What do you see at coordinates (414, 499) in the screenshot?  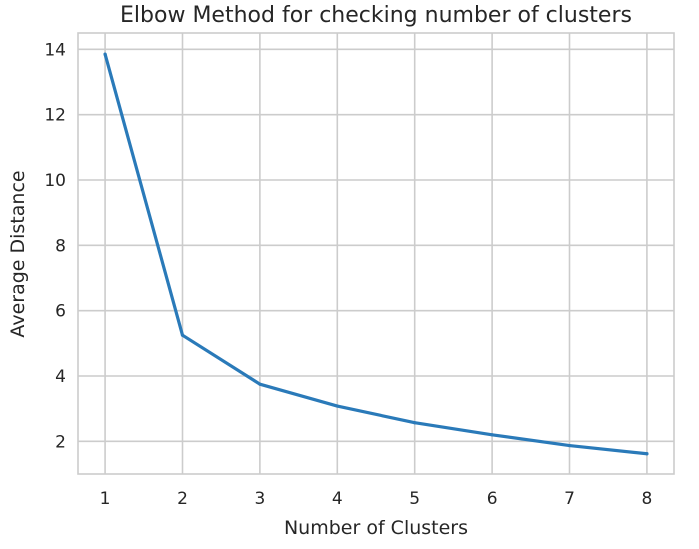 I see `x-tick-label: 5` at bounding box center [414, 499].